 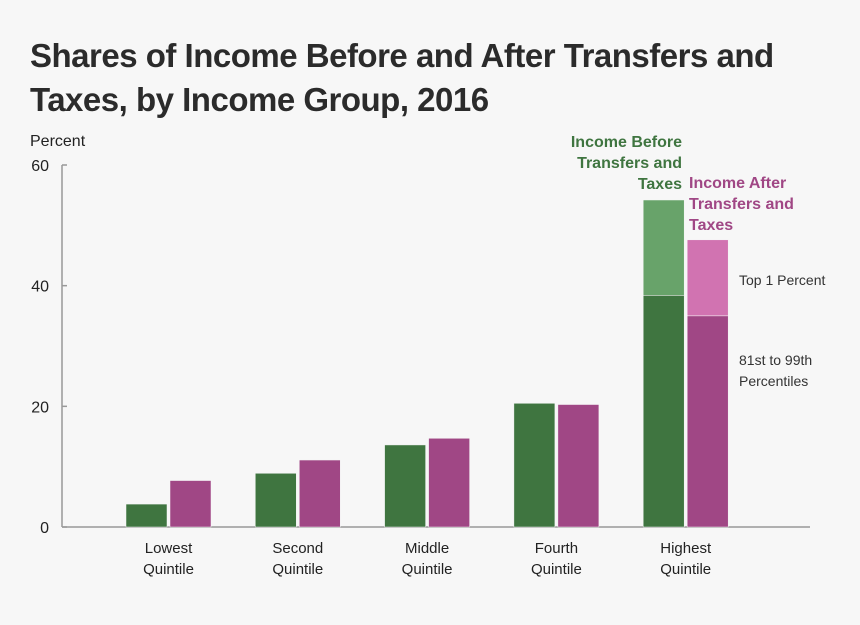 What do you see at coordinates (660, 184) in the screenshot?
I see `legend-label-before: Taxes` at bounding box center [660, 184].